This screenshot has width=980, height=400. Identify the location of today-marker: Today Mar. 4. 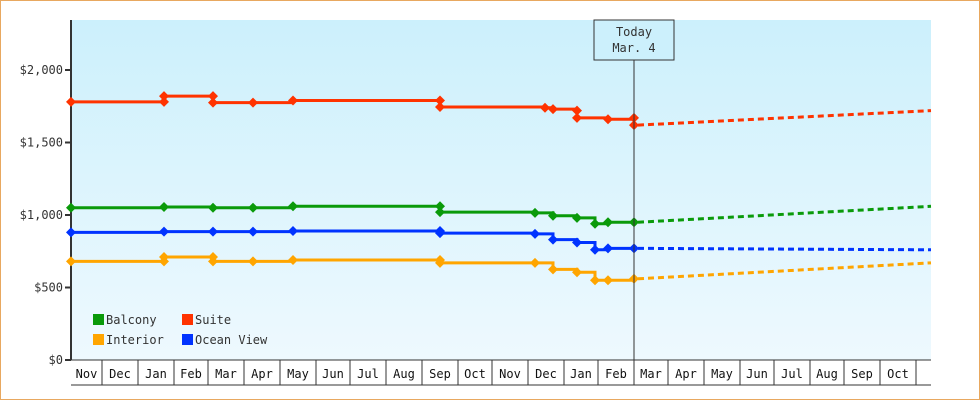
(634, 189).